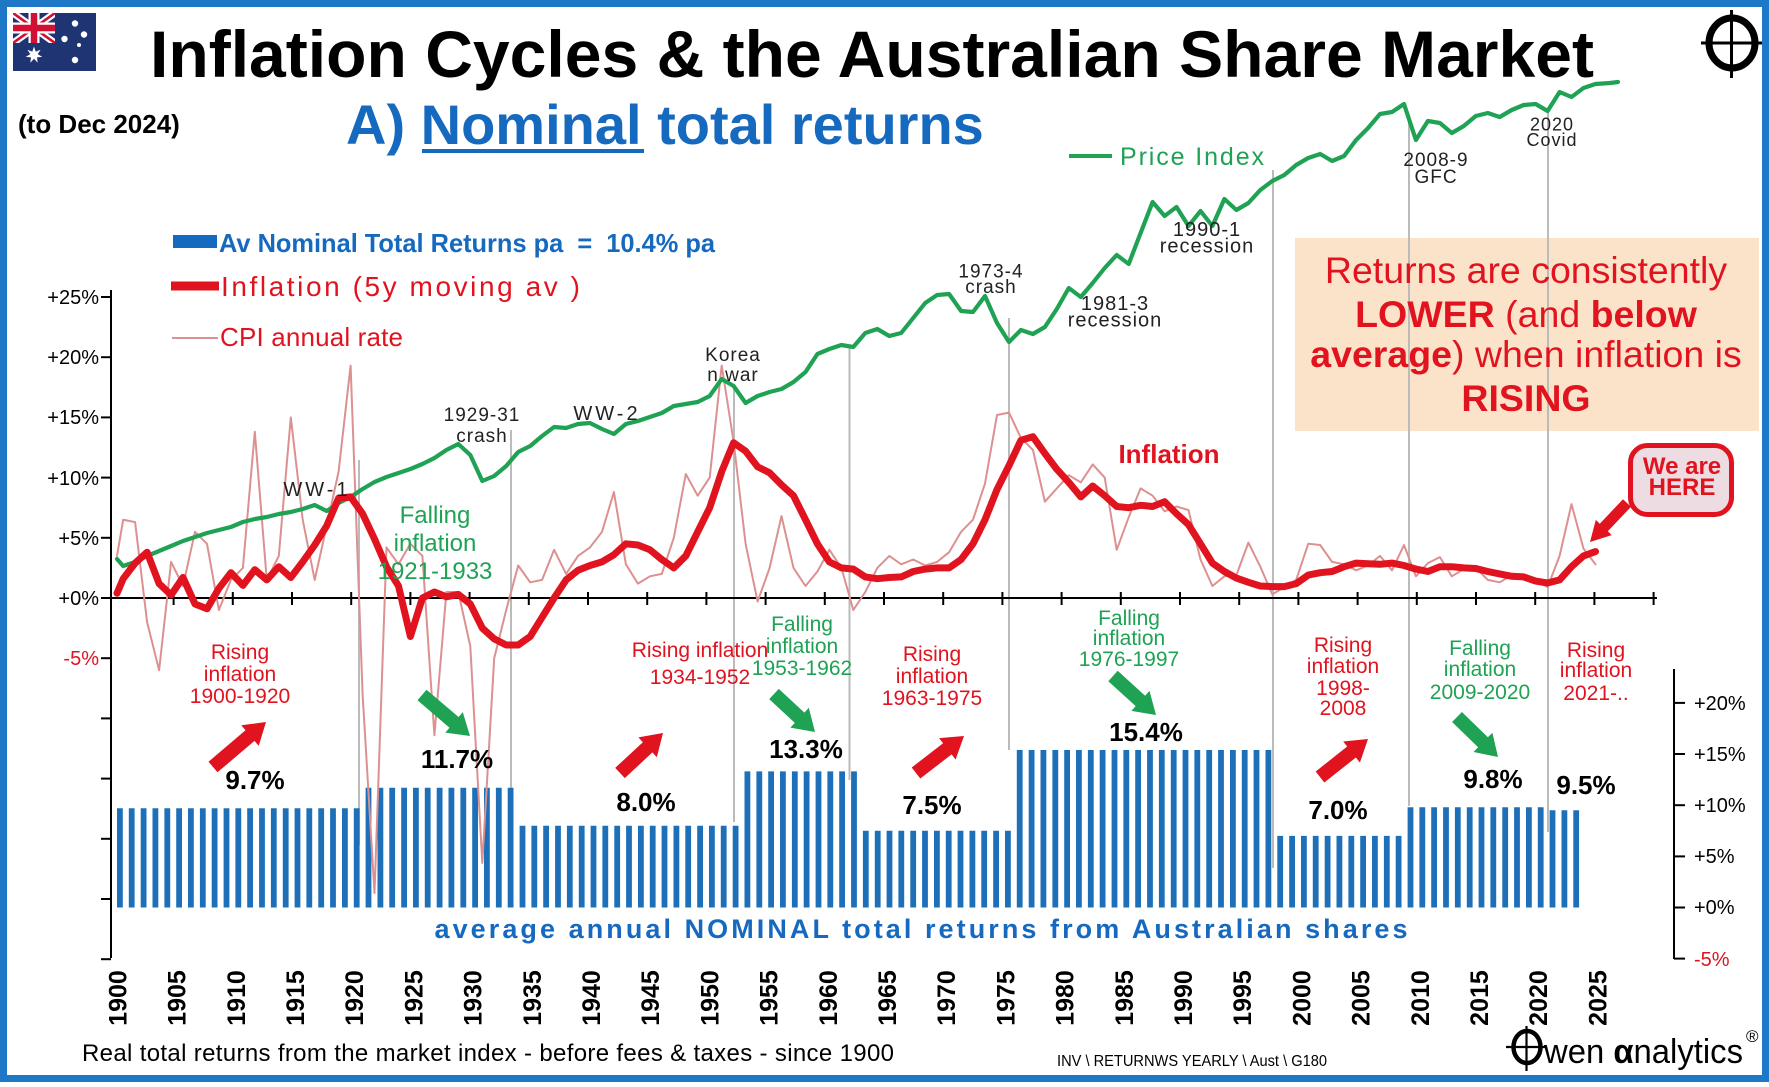 The width and height of the screenshot is (1769, 1087). I want to click on svg-text: WW-2, so click(606, 414).